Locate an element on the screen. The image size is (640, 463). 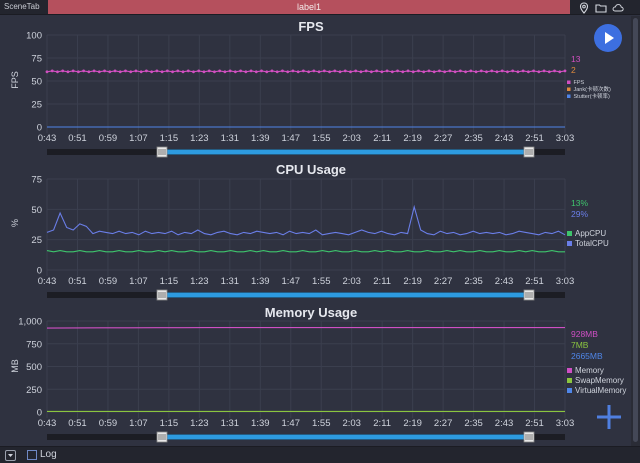
log-checkbox is located at coordinates (32, 455).